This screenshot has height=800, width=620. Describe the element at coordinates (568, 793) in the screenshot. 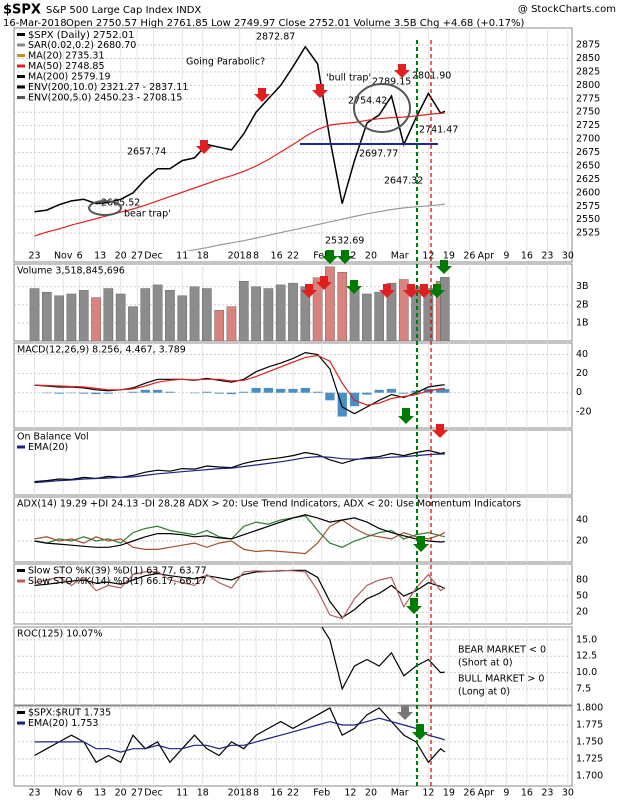

I see `x-tick-label: 30` at that location.